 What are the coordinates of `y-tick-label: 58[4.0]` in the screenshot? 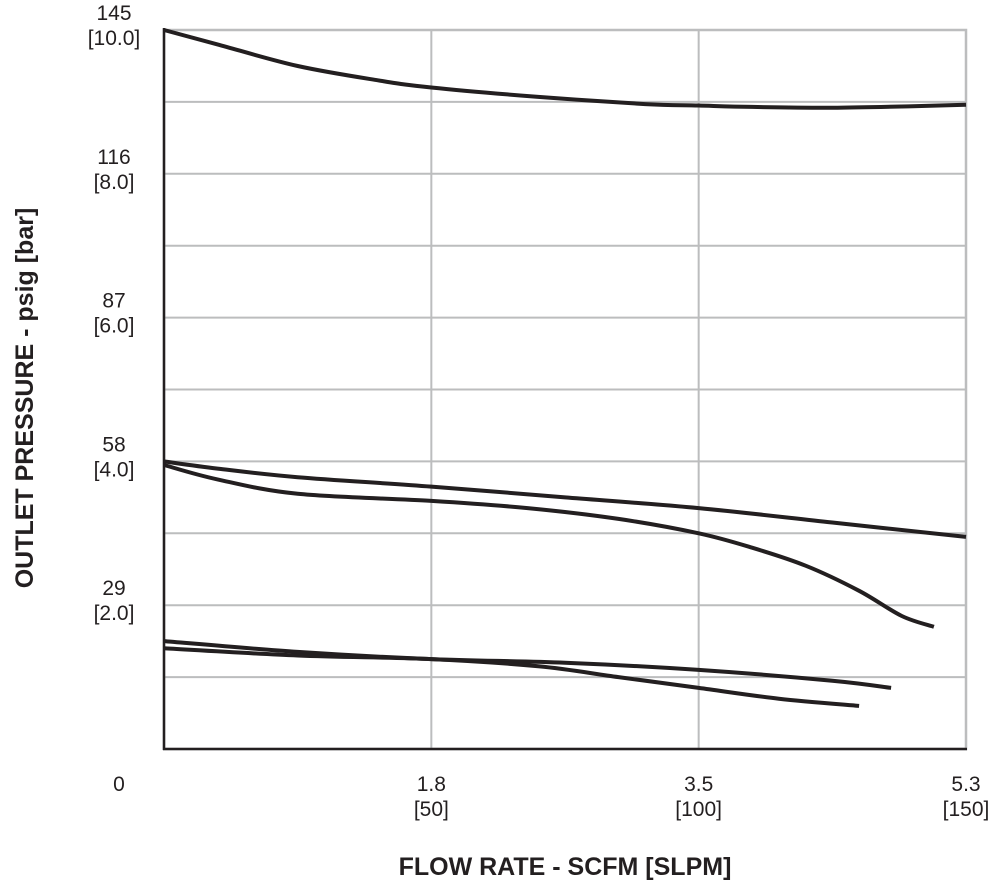 It's located at (114, 457).